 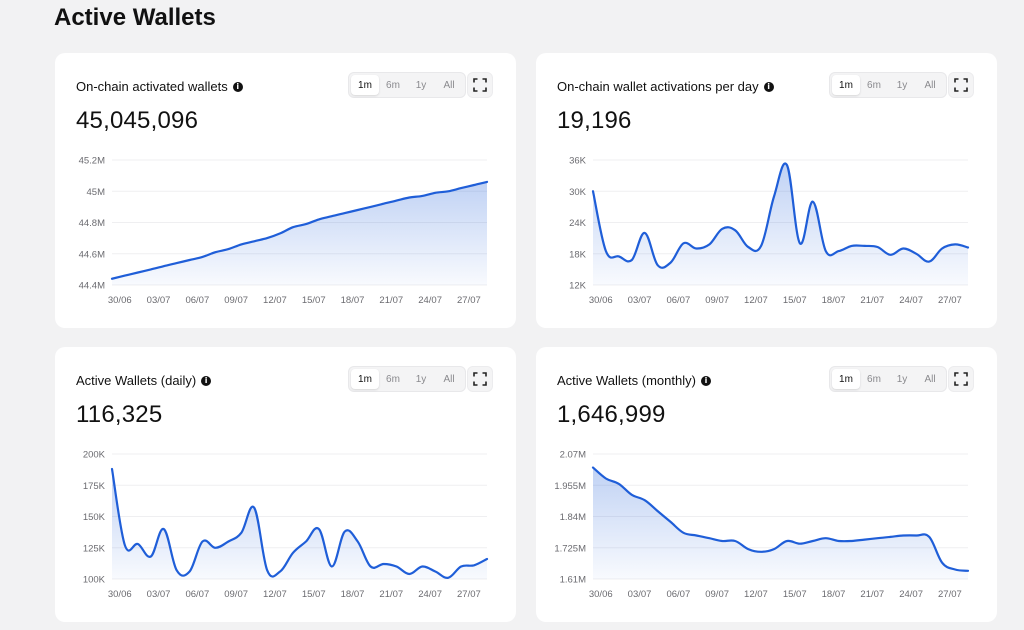 What do you see at coordinates (626, 380) in the screenshot?
I see `card-title: Active Wallets (monthly)` at bounding box center [626, 380].